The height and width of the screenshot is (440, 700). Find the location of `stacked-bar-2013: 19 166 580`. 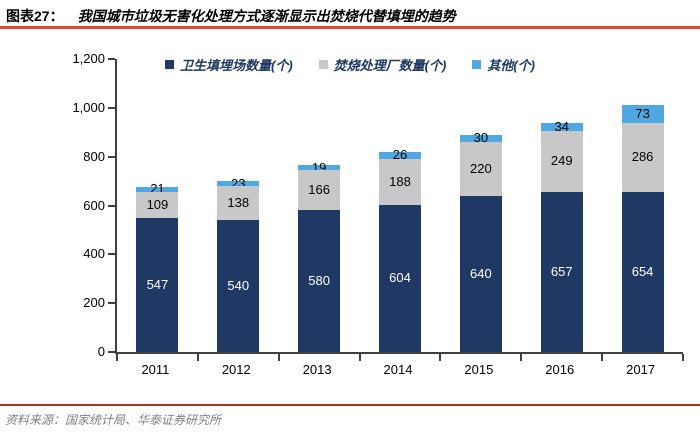

stacked-bar-2013: 19 166 580 is located at coordinates (319, 256).